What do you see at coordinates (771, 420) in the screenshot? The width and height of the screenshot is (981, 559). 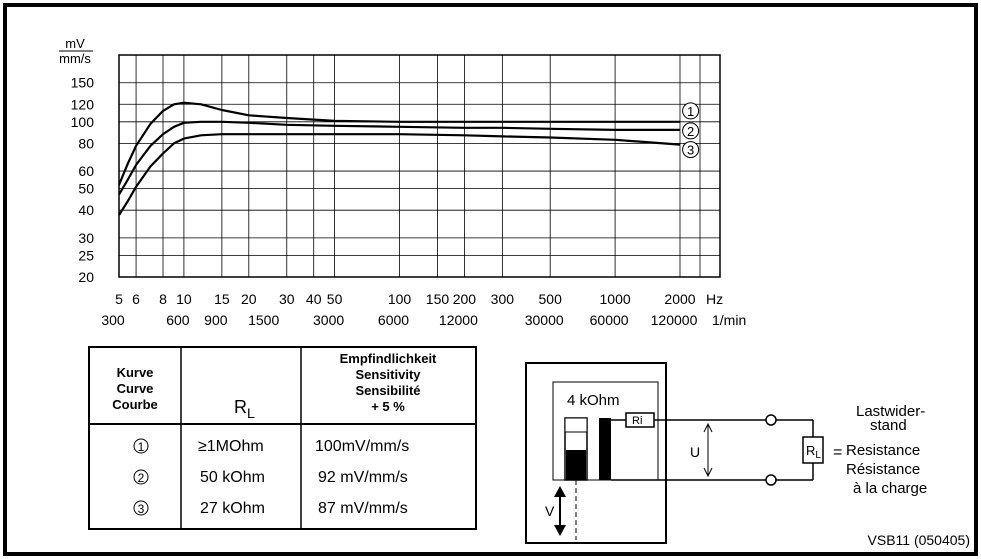 I see `terminal-top` at bounding box center [771, 420].